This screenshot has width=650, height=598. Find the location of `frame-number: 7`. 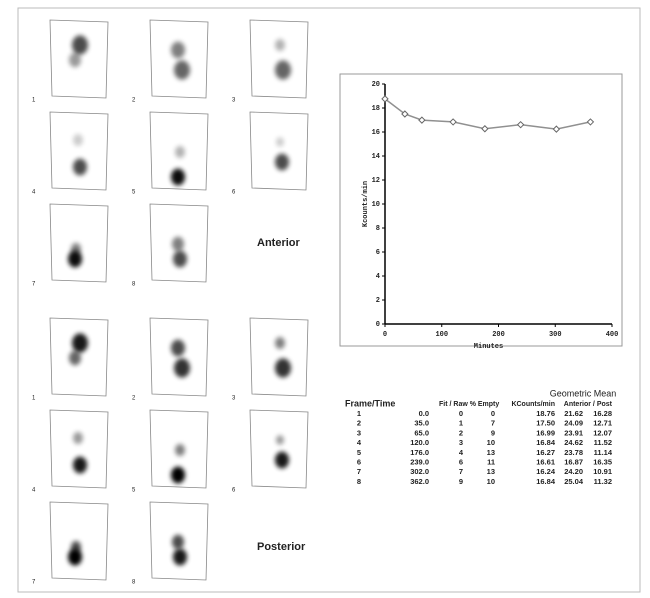

frame-number: 7 is located at coordinates (34, 583).